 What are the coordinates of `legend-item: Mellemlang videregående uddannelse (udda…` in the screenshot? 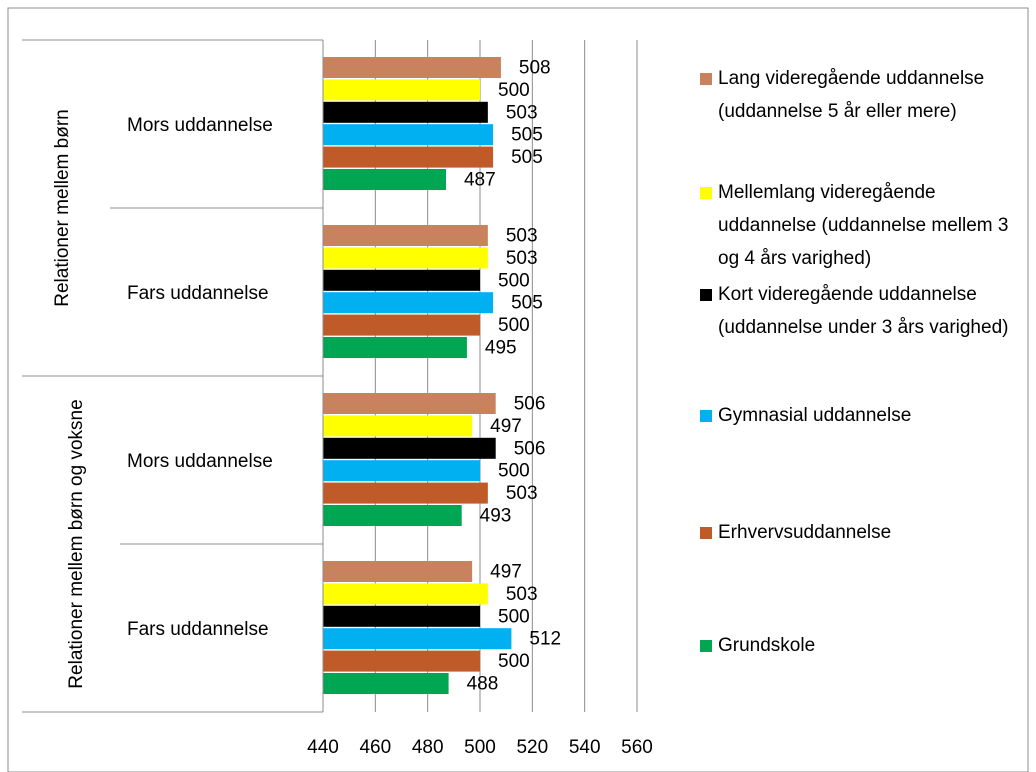 It's located at (865, 225).